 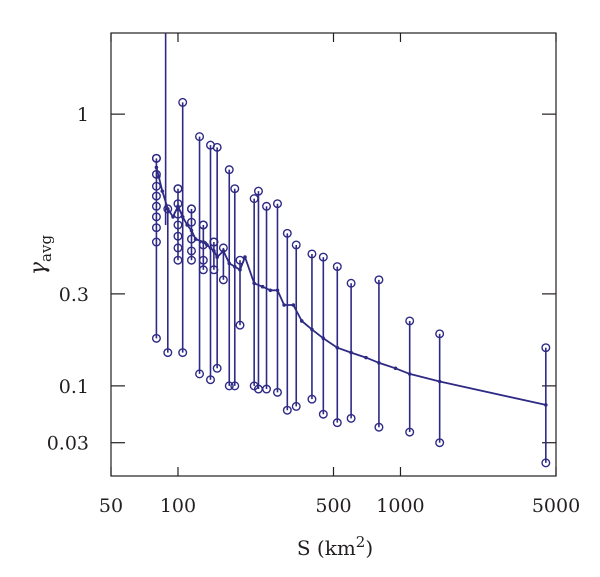 What do you see at coordinates (40, 255) in the screenshot?
I see `y-axis-title: γavg` at bounding box center [40, 255].